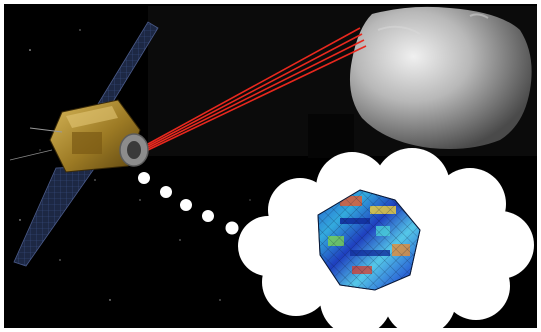 This screenshot has height=332, width=541. Describe the element at coordinates (331, 136) in the screenshot. I see `dark-square` at that location.